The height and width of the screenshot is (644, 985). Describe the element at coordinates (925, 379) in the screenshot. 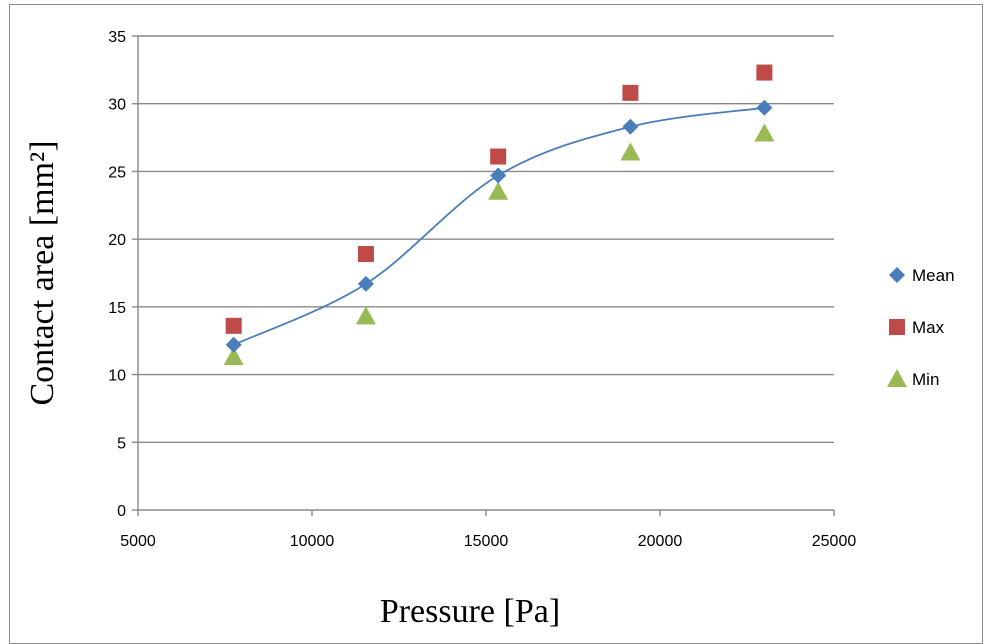

I see `legend-label: Min` at that location.